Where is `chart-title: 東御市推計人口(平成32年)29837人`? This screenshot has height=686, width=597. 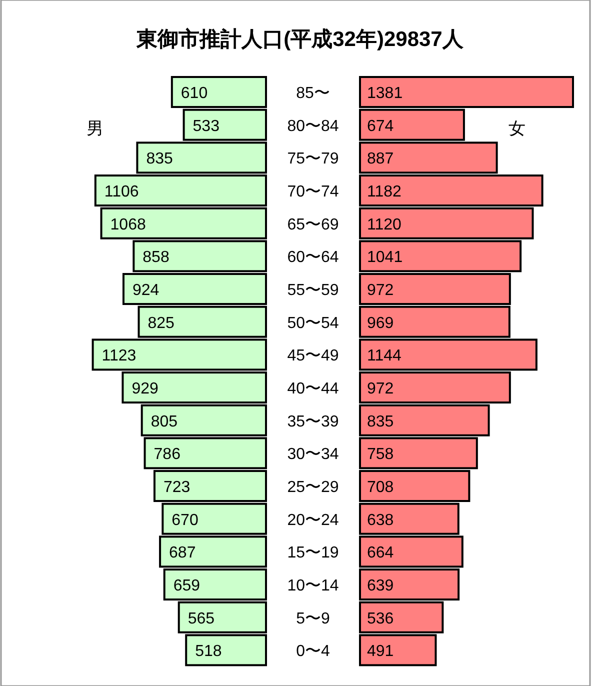 chart-title: 東御市推計人口(平成32年)29837人 is located at coordinates (300, 39).